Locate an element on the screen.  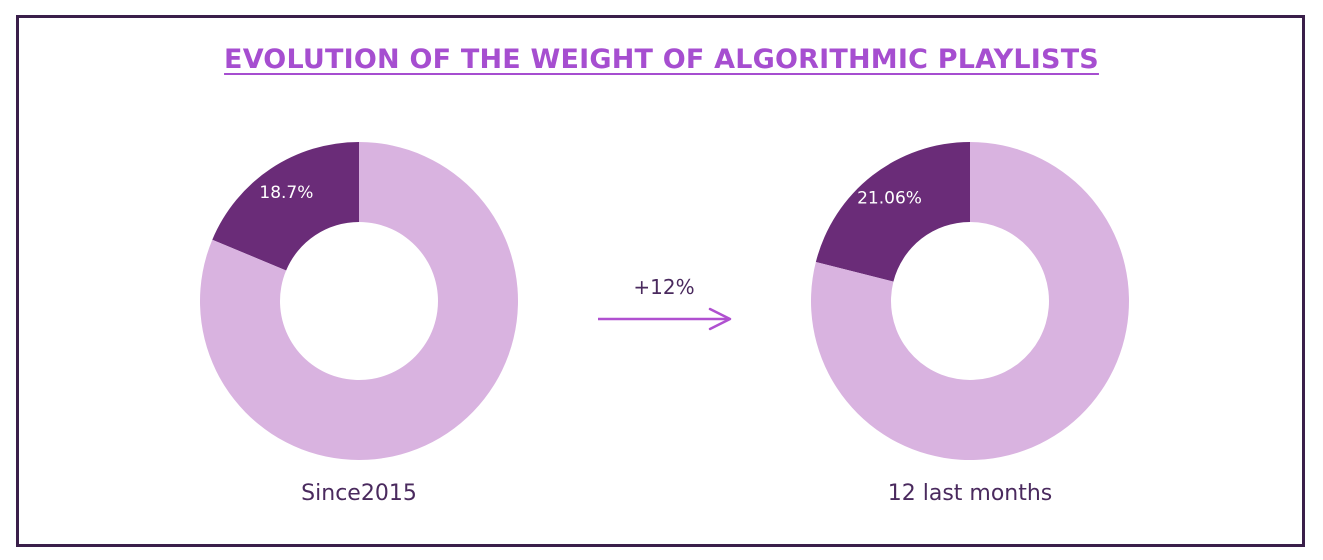
change-label: +12% is located at coordinates (664, 287).